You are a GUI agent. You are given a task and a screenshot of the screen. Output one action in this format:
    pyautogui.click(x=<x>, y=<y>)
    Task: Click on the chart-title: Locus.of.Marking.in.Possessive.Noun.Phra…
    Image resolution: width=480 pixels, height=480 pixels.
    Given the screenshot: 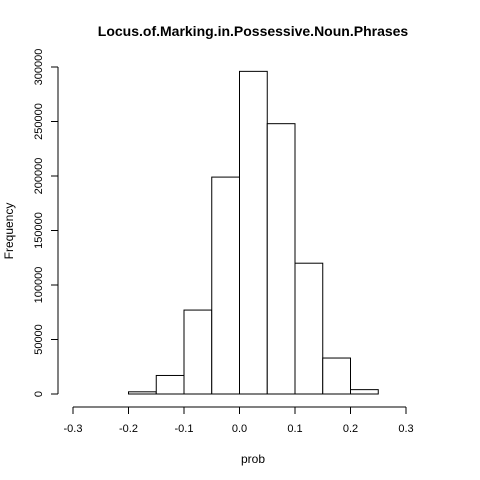 What is the action you would take?
    pyautogui.click(x=253, y=31)
    